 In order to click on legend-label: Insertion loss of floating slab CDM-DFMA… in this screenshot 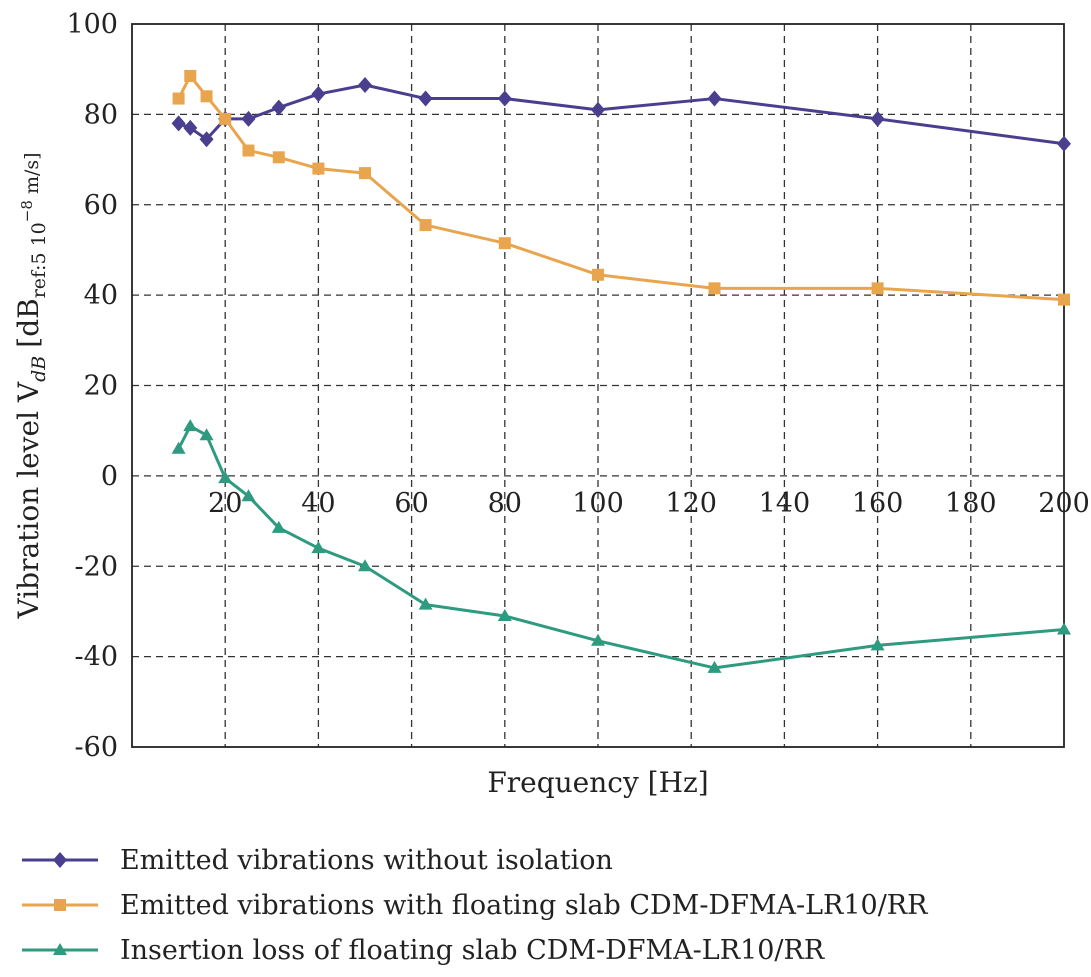, I will do `click(472, 950)`.